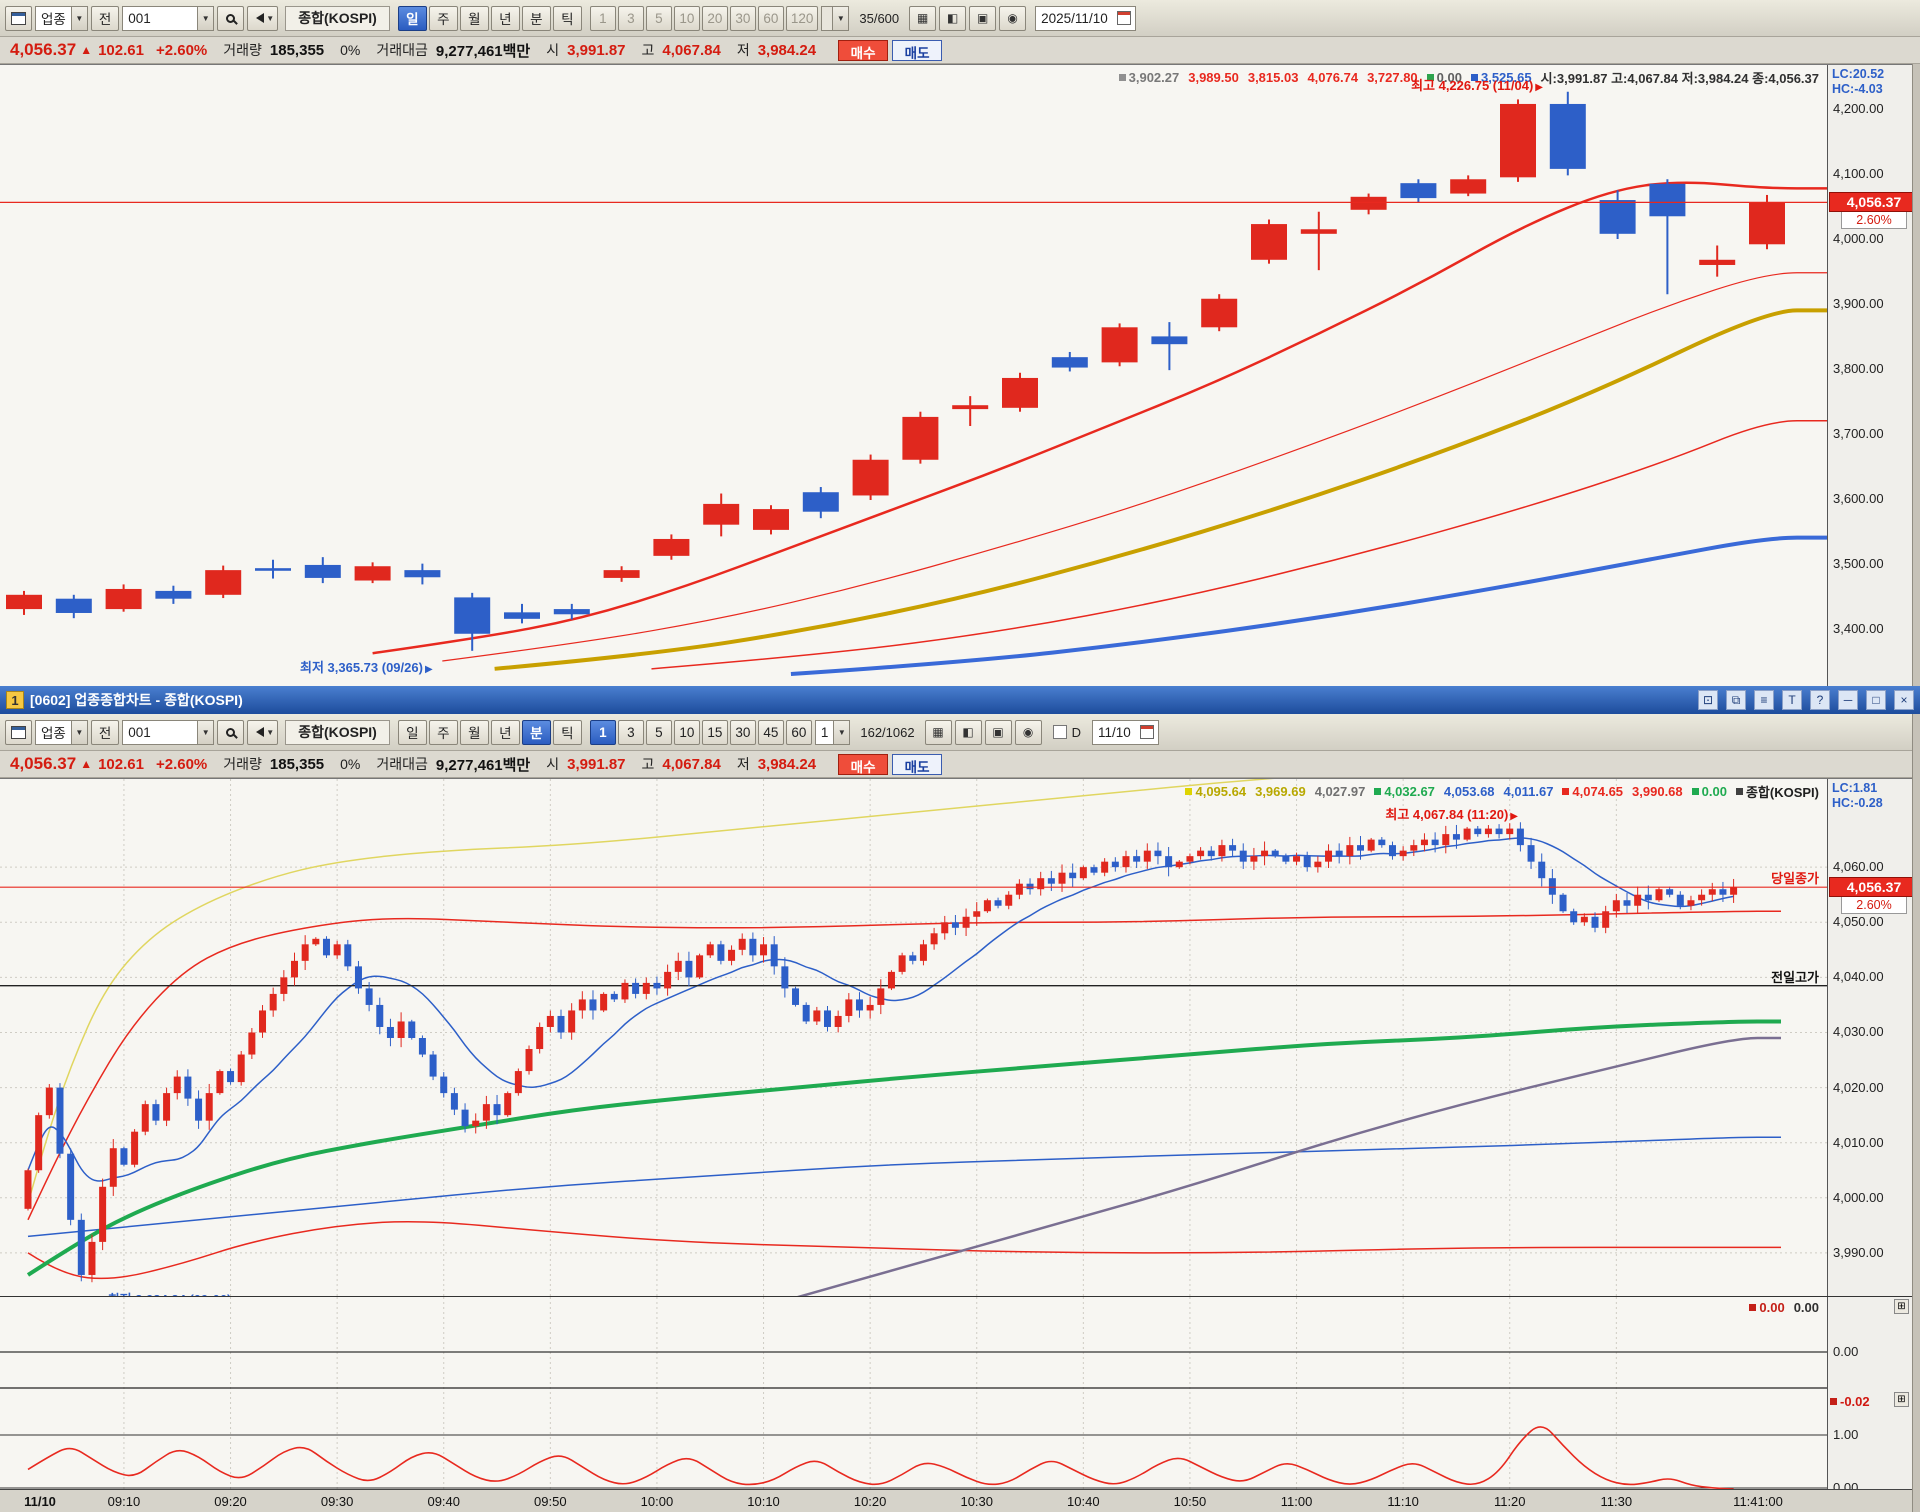  I want to click on date-picker: 11/10, so click(1125, 732).